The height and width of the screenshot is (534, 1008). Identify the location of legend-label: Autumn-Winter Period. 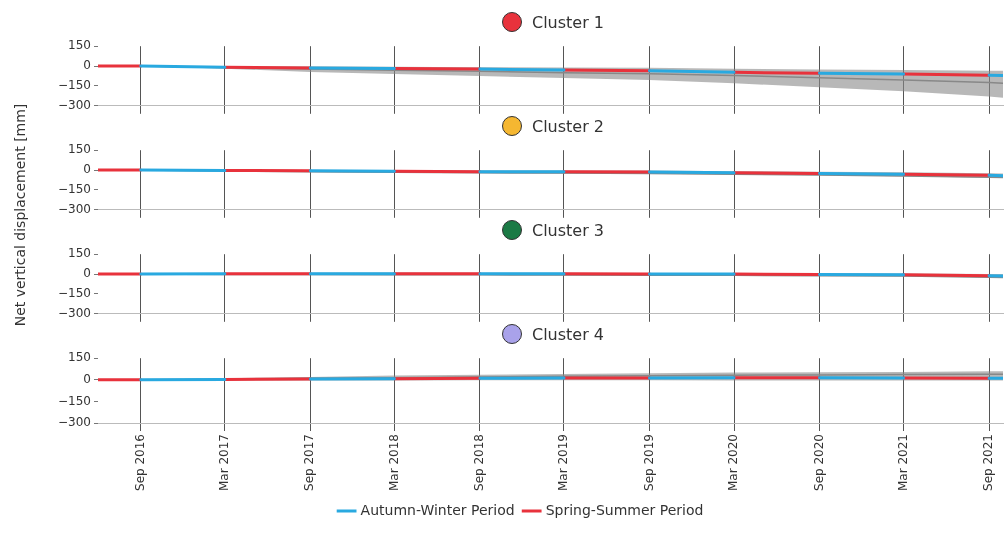
(437, 509).